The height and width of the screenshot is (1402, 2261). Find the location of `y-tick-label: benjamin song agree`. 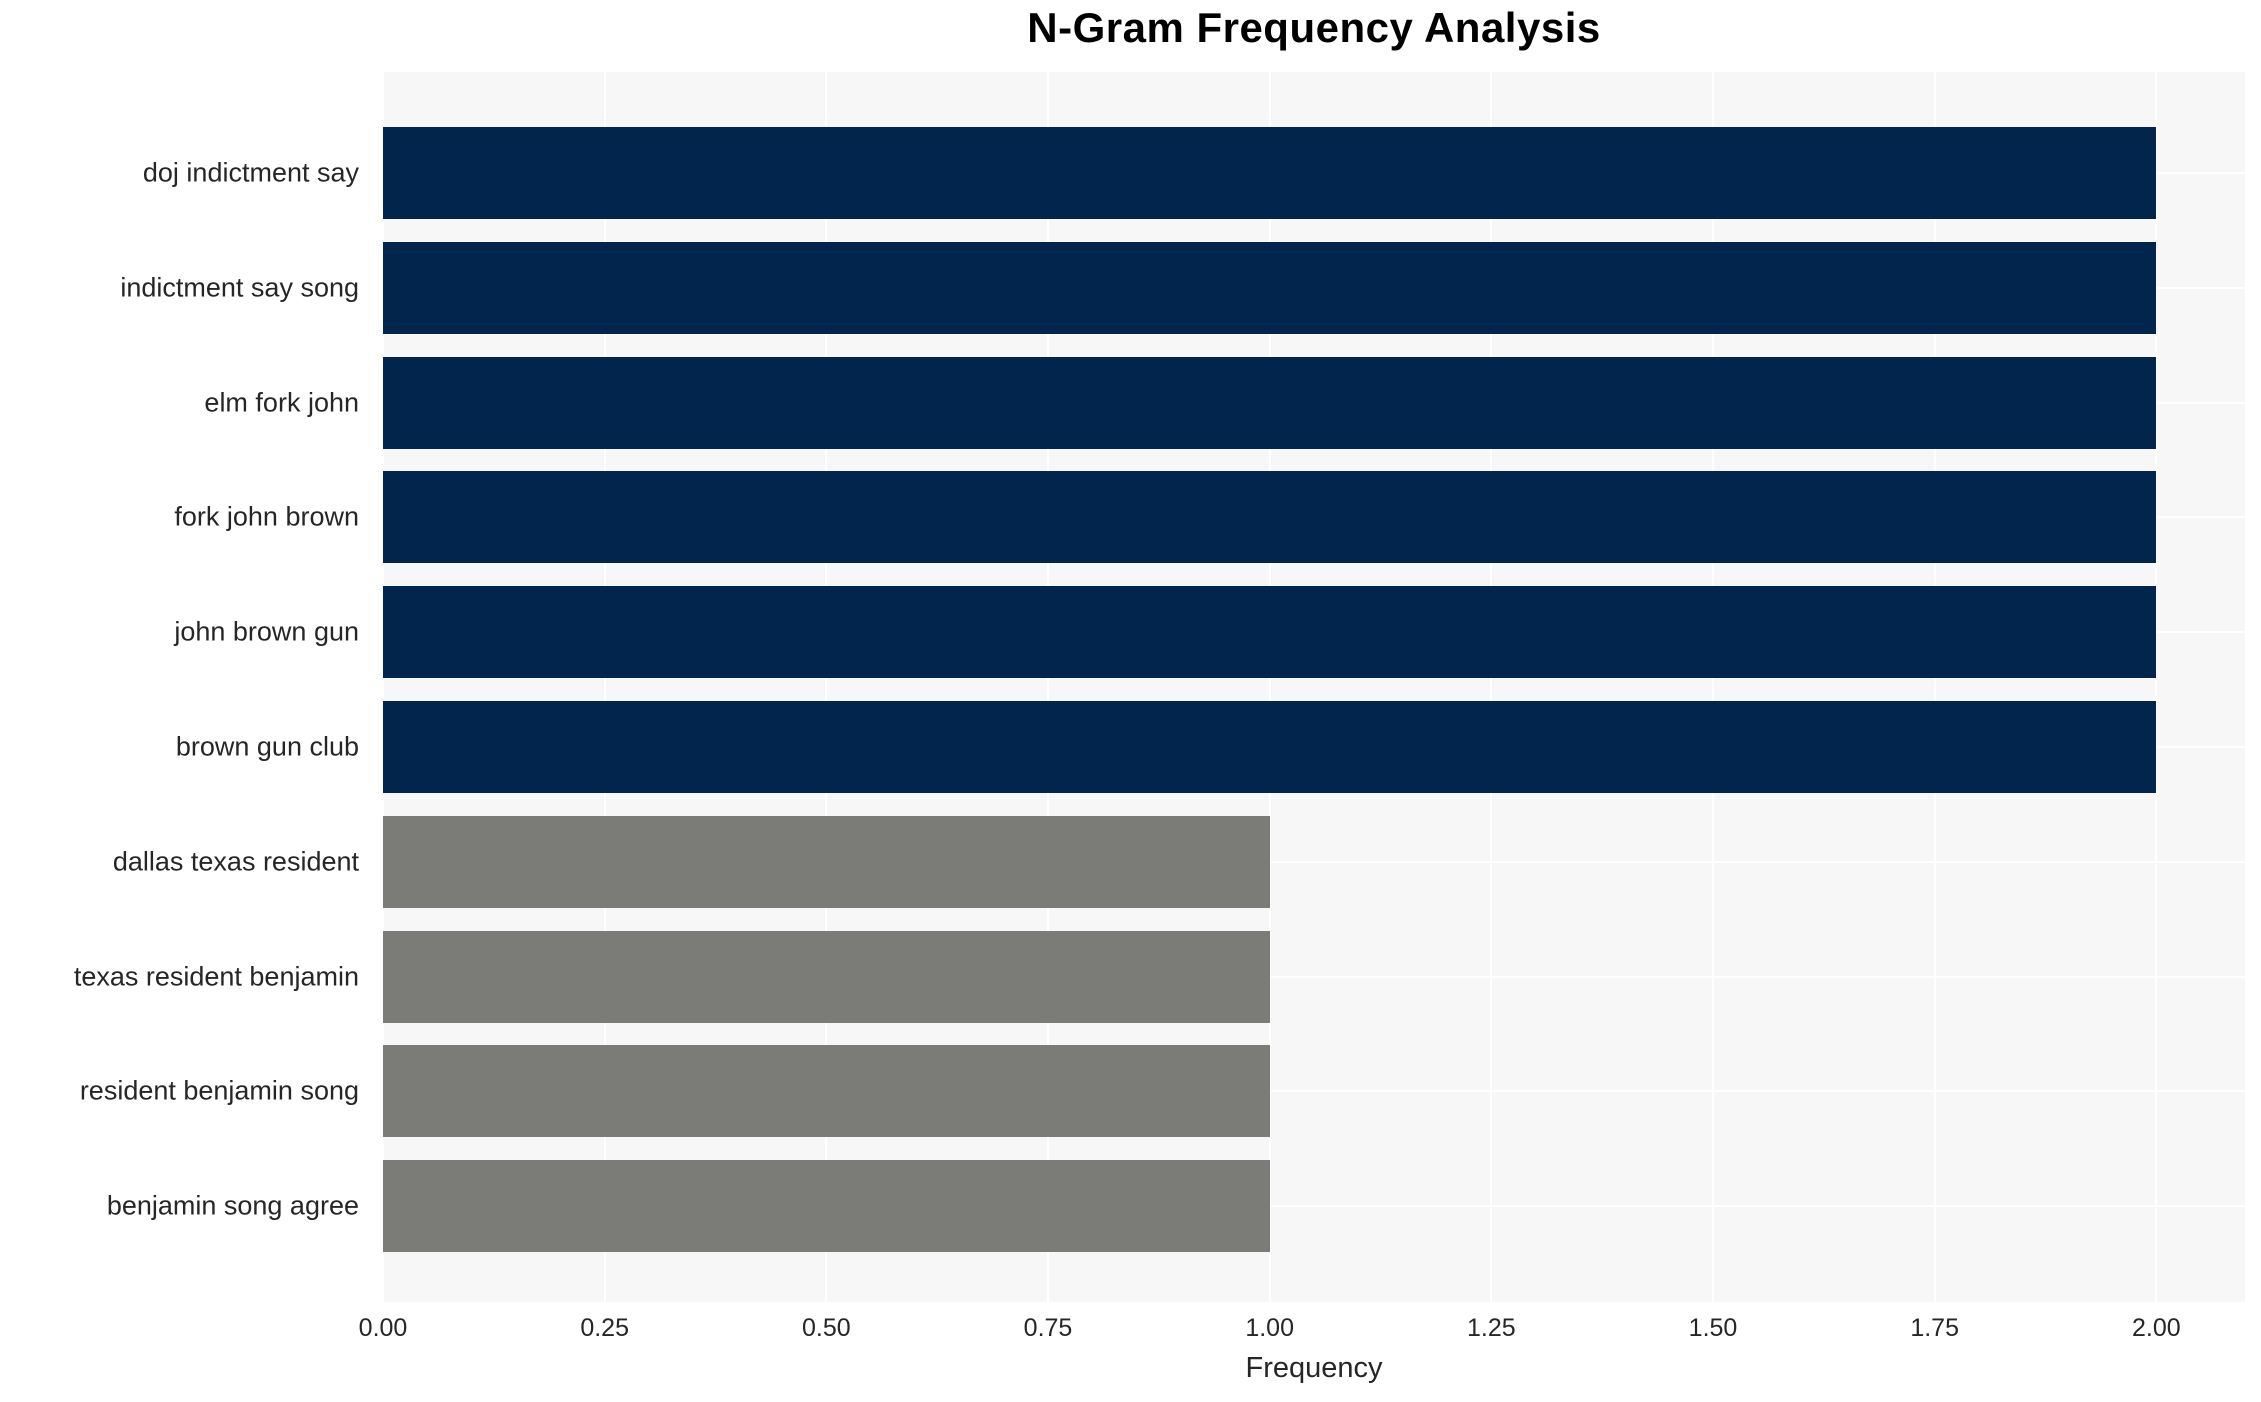

y-tick-label: benjamin song agree is located at coordinates (232, 1205).